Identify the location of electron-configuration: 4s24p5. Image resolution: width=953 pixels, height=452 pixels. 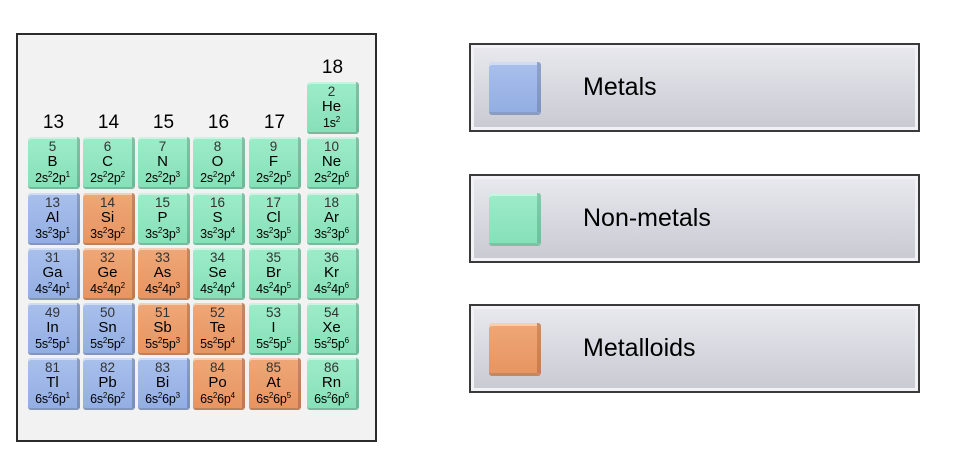
(273, 289).